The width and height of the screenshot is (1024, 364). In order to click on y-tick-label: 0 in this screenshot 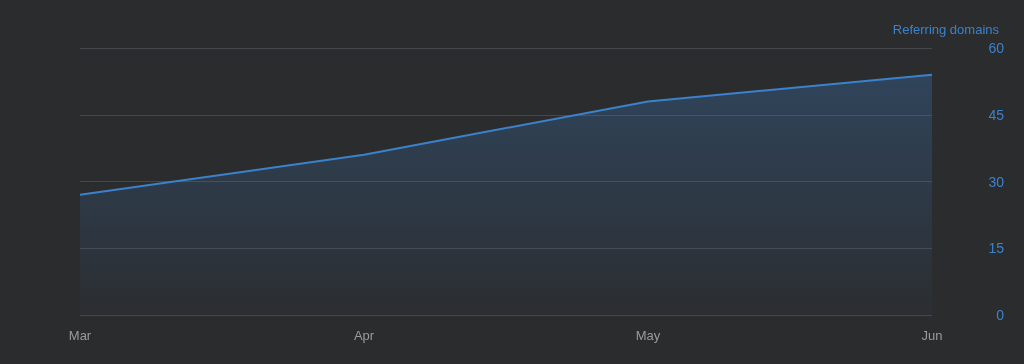, I will do `click(1000, 315)`.